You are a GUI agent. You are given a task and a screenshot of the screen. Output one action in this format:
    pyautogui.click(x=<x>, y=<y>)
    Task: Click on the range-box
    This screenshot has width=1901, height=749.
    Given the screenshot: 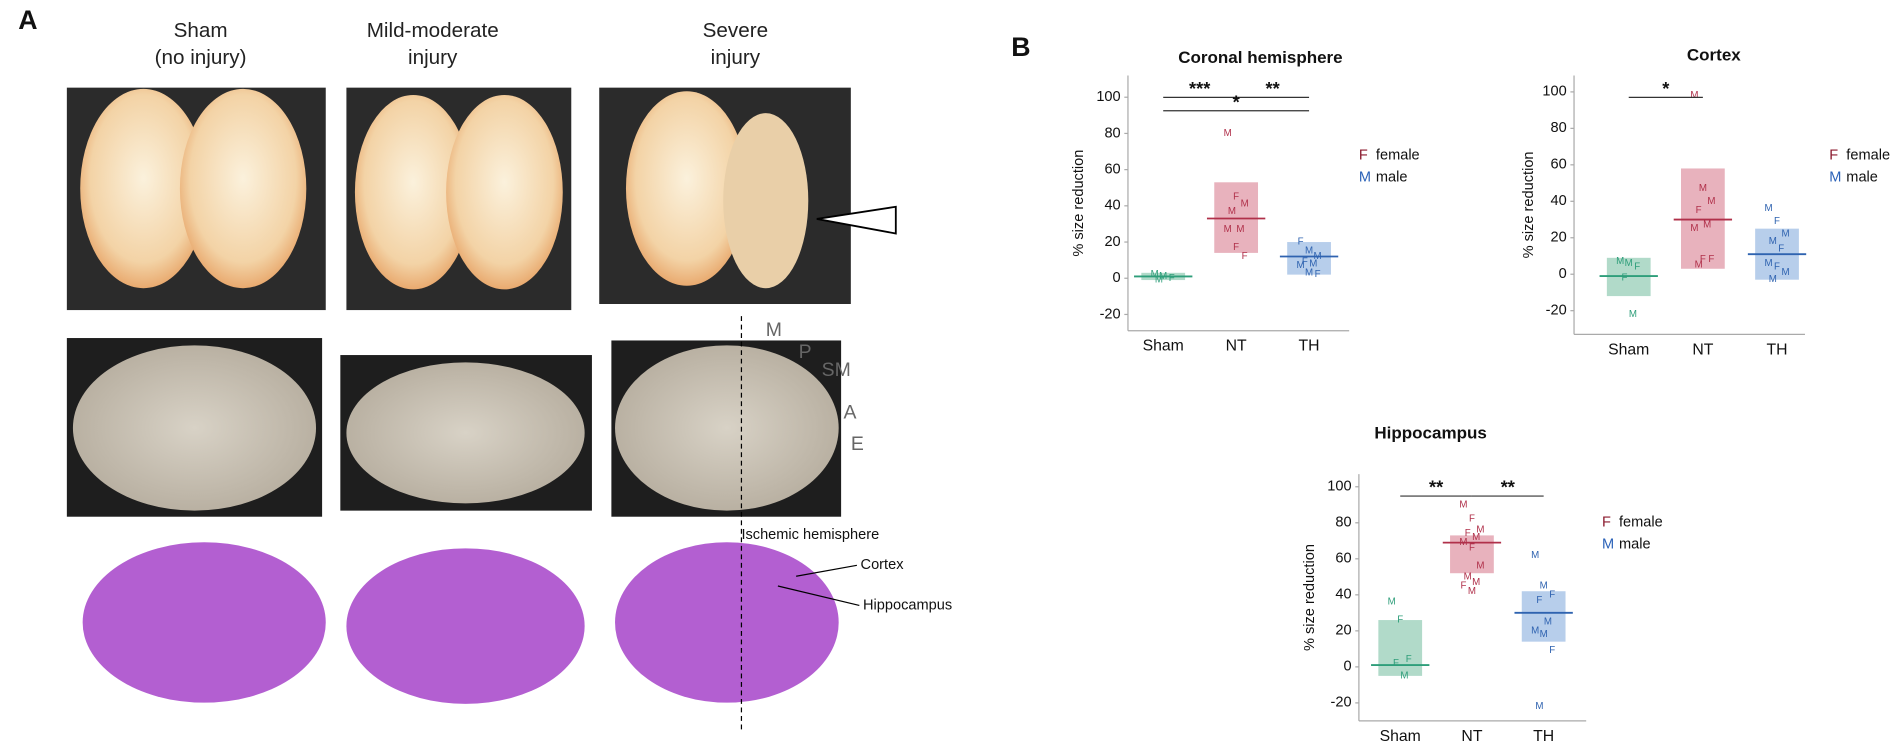 What is the action you would take?
    pyautogui.click(x=1309, y=258)
    